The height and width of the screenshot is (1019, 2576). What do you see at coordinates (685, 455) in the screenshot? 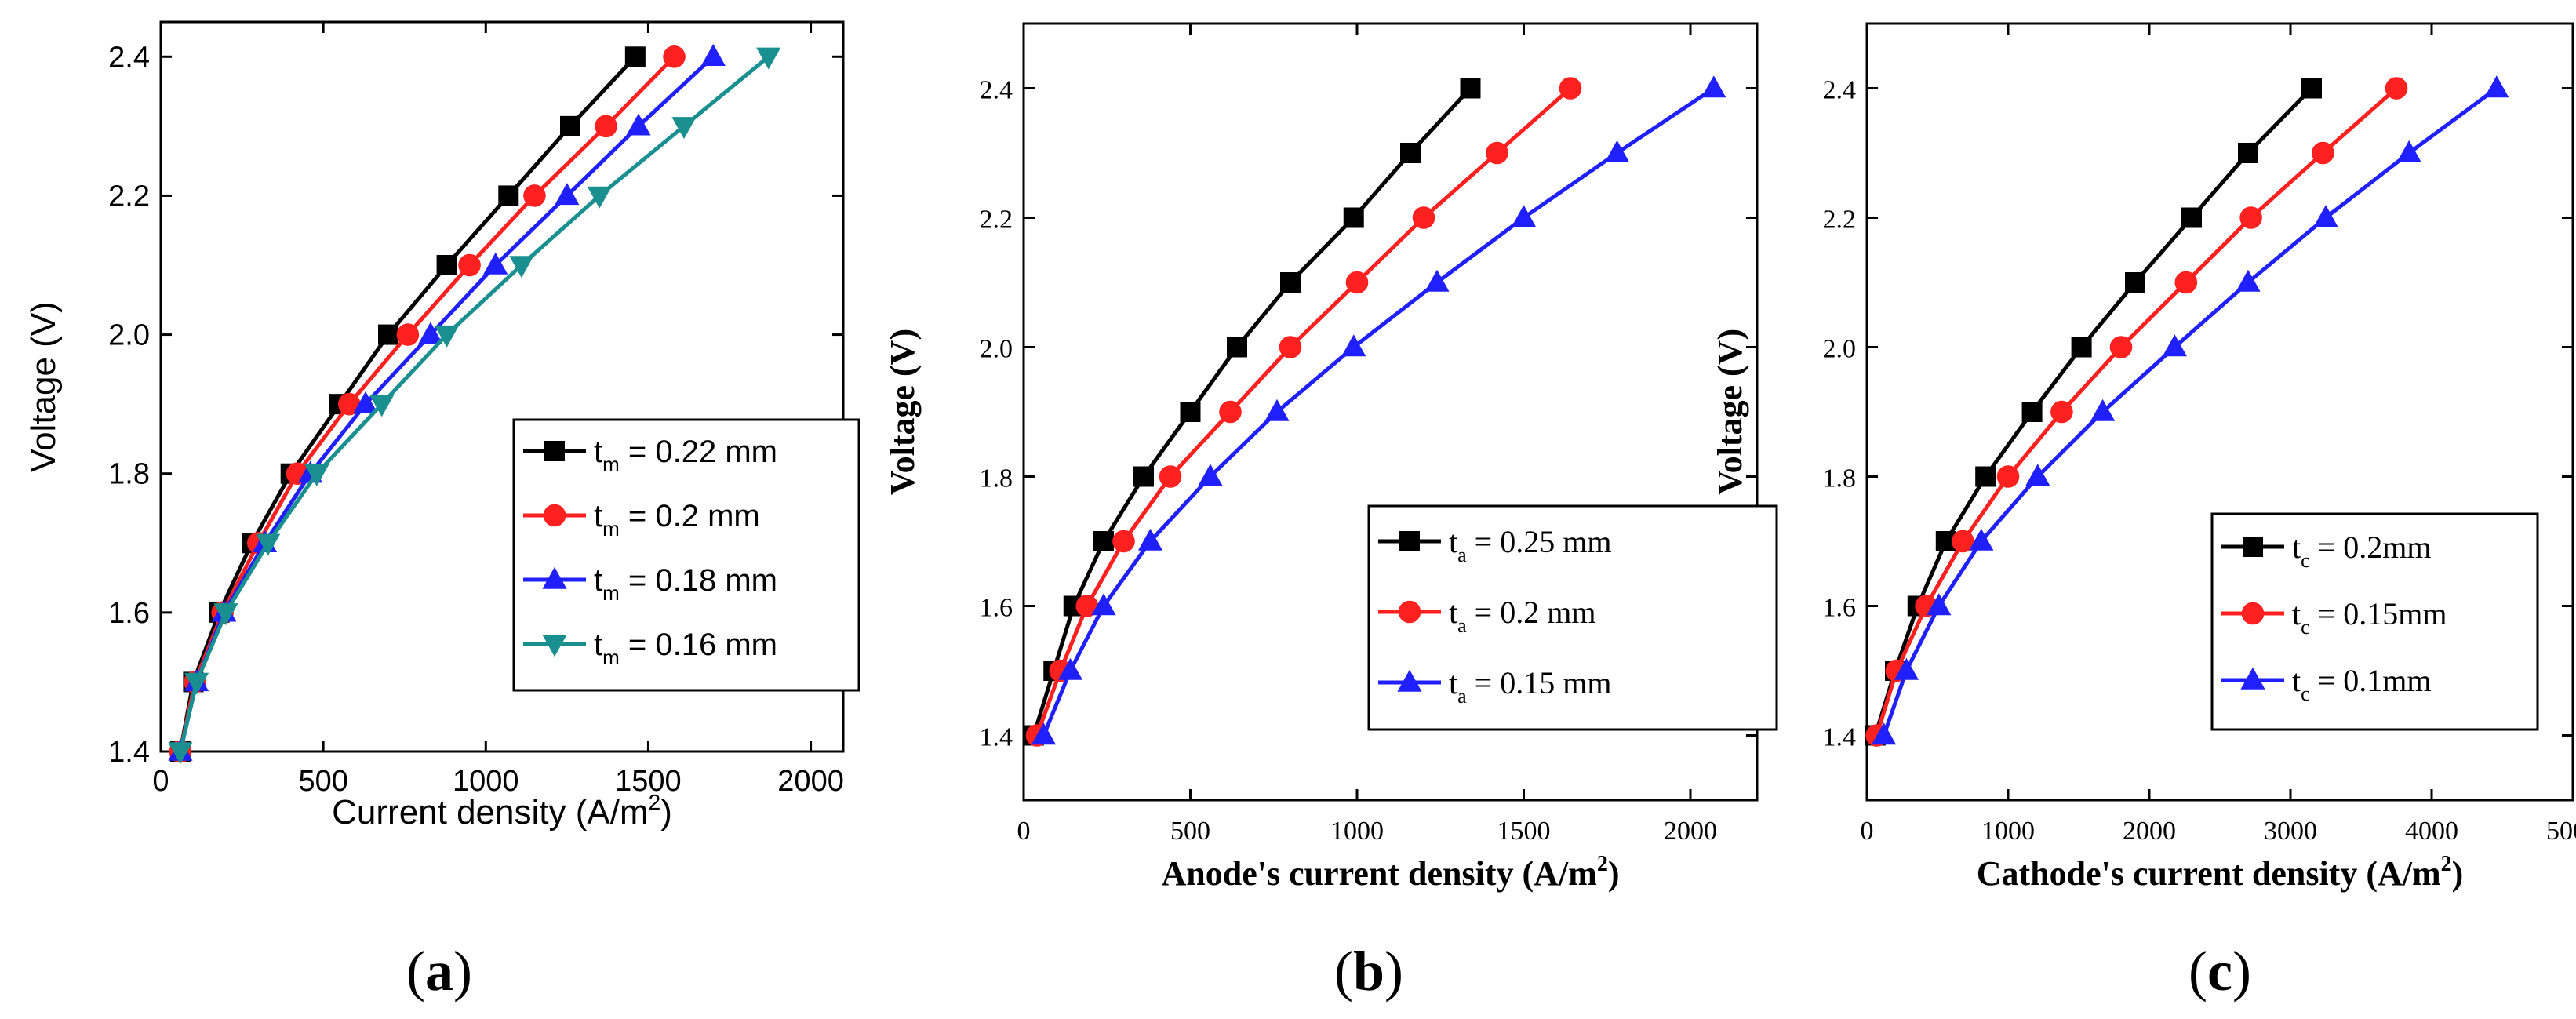
I see `legend-label: tm = 0.22 mm` at bounding box center [685, 455].